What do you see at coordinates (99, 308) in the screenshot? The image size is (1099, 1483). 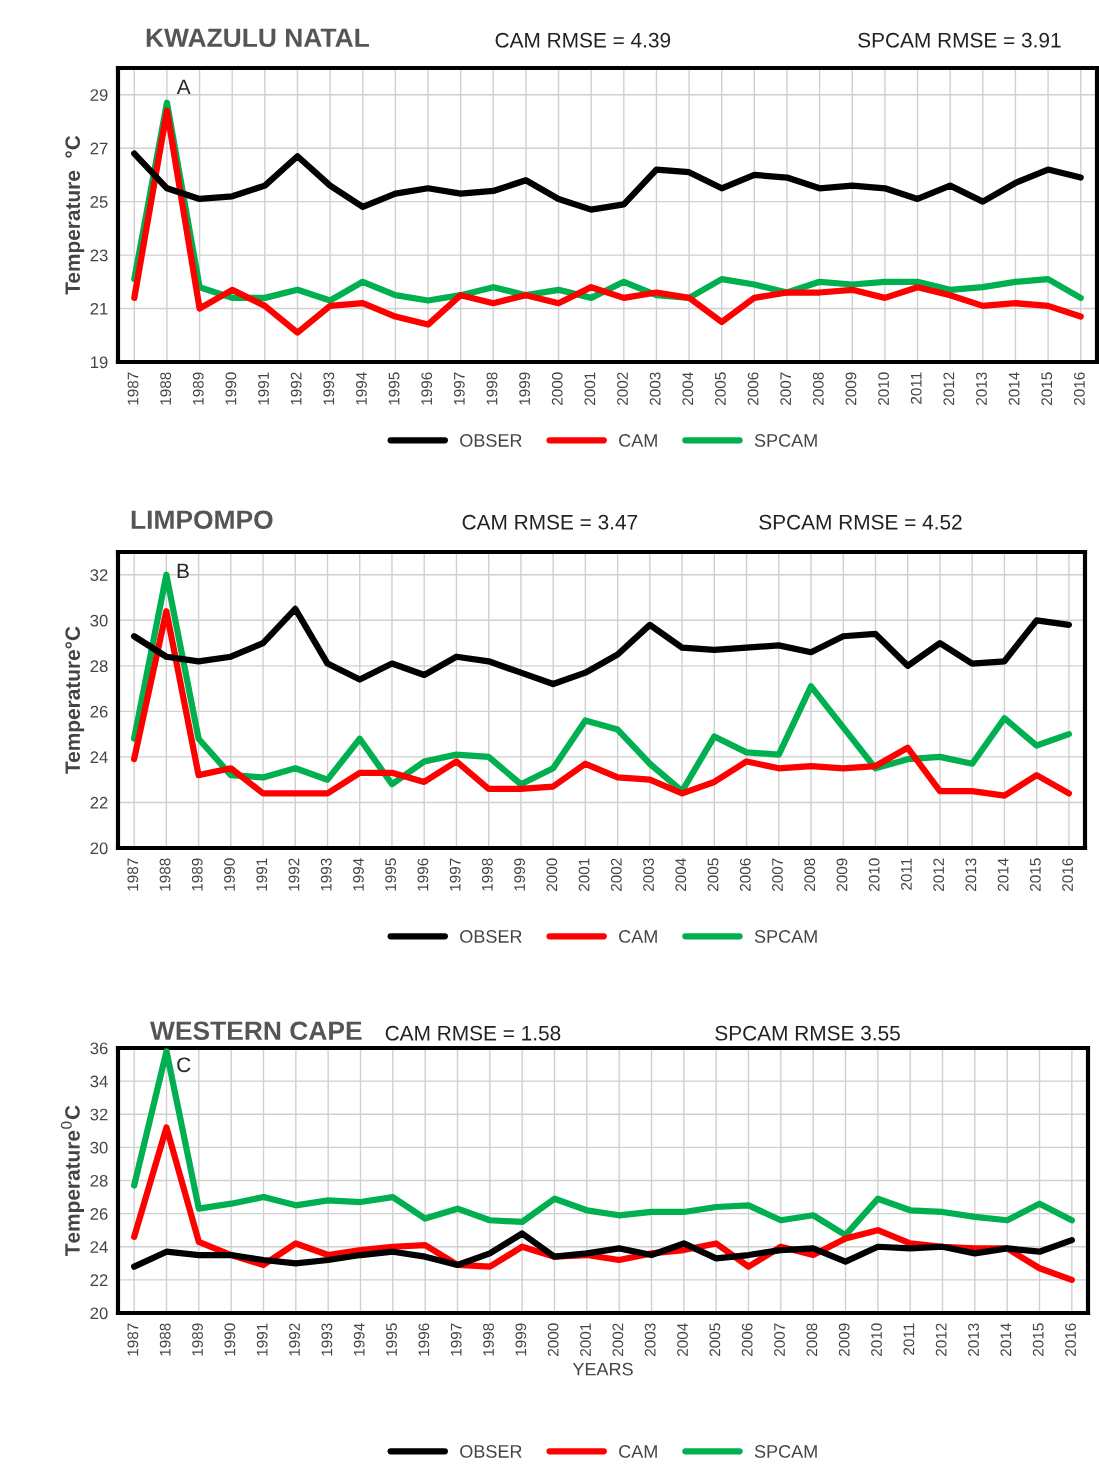 I see `y-tick-label: 21` at bounding box center [99, 308].